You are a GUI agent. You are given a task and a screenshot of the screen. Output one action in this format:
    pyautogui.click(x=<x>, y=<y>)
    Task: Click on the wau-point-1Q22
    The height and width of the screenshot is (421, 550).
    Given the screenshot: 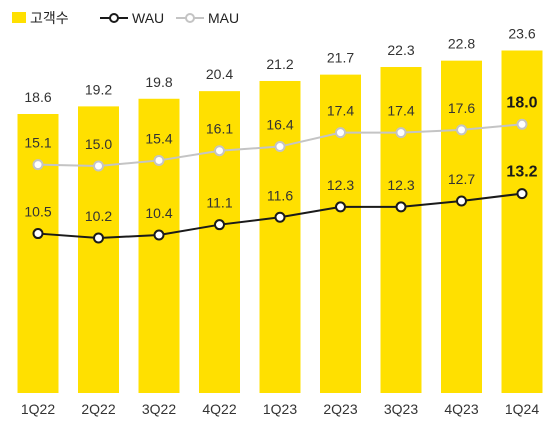 What is the action you would take?
    pyautogui.click(x=38, y=234)
    